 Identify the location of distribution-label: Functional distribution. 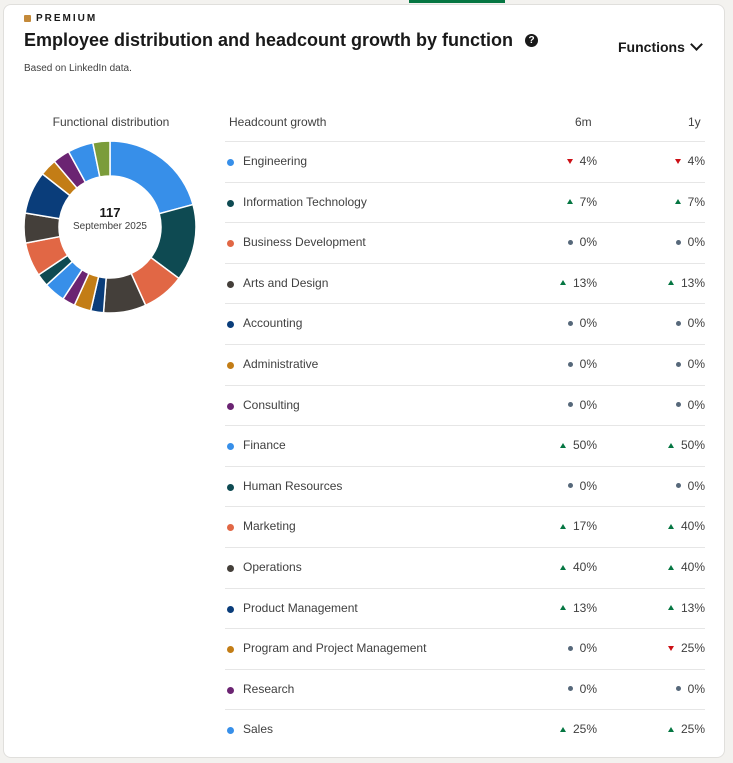
(111, 122).